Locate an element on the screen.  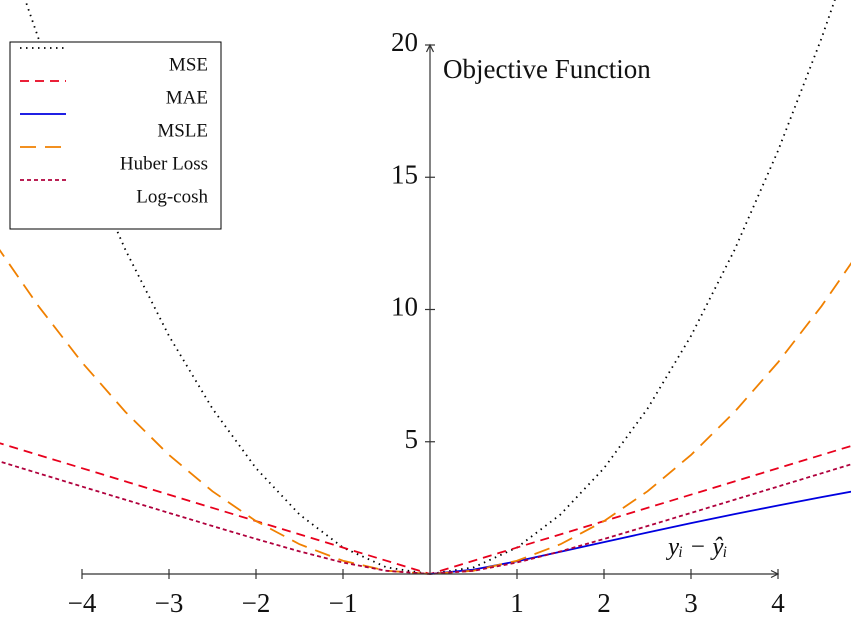
legend-box is located at coordinates (115, 135).